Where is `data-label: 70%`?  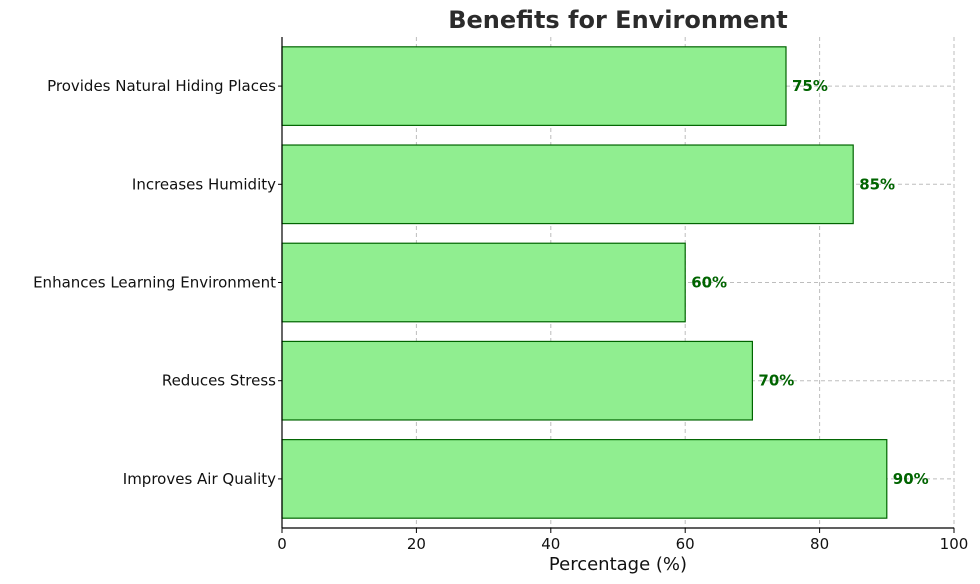
data-label: 70% is located at coordinates (776, 381).